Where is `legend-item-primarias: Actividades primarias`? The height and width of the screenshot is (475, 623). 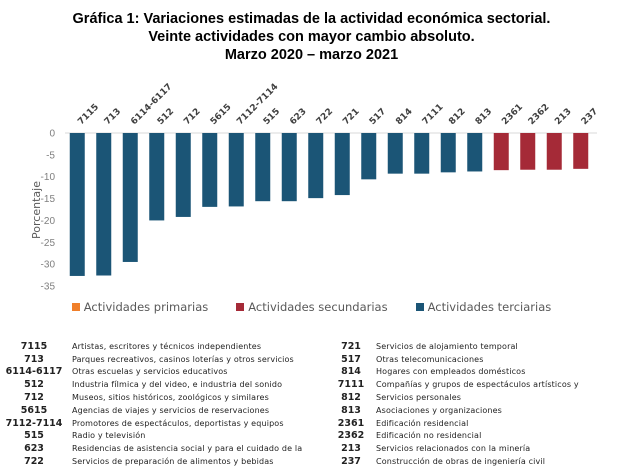
legend-item-primarias: Actividades primarias is located at coordinates (140, 307).